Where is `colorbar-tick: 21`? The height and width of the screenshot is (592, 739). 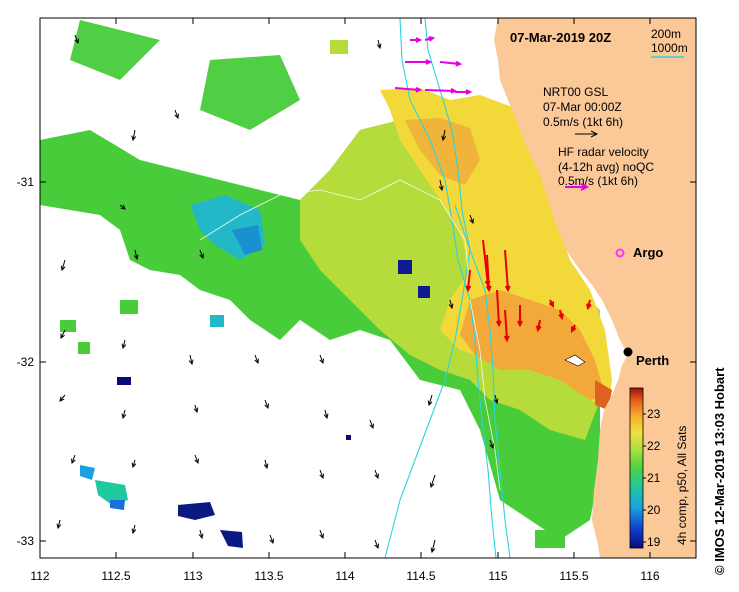
colorbar-tick: 21 is located at coordinates (654, 478).